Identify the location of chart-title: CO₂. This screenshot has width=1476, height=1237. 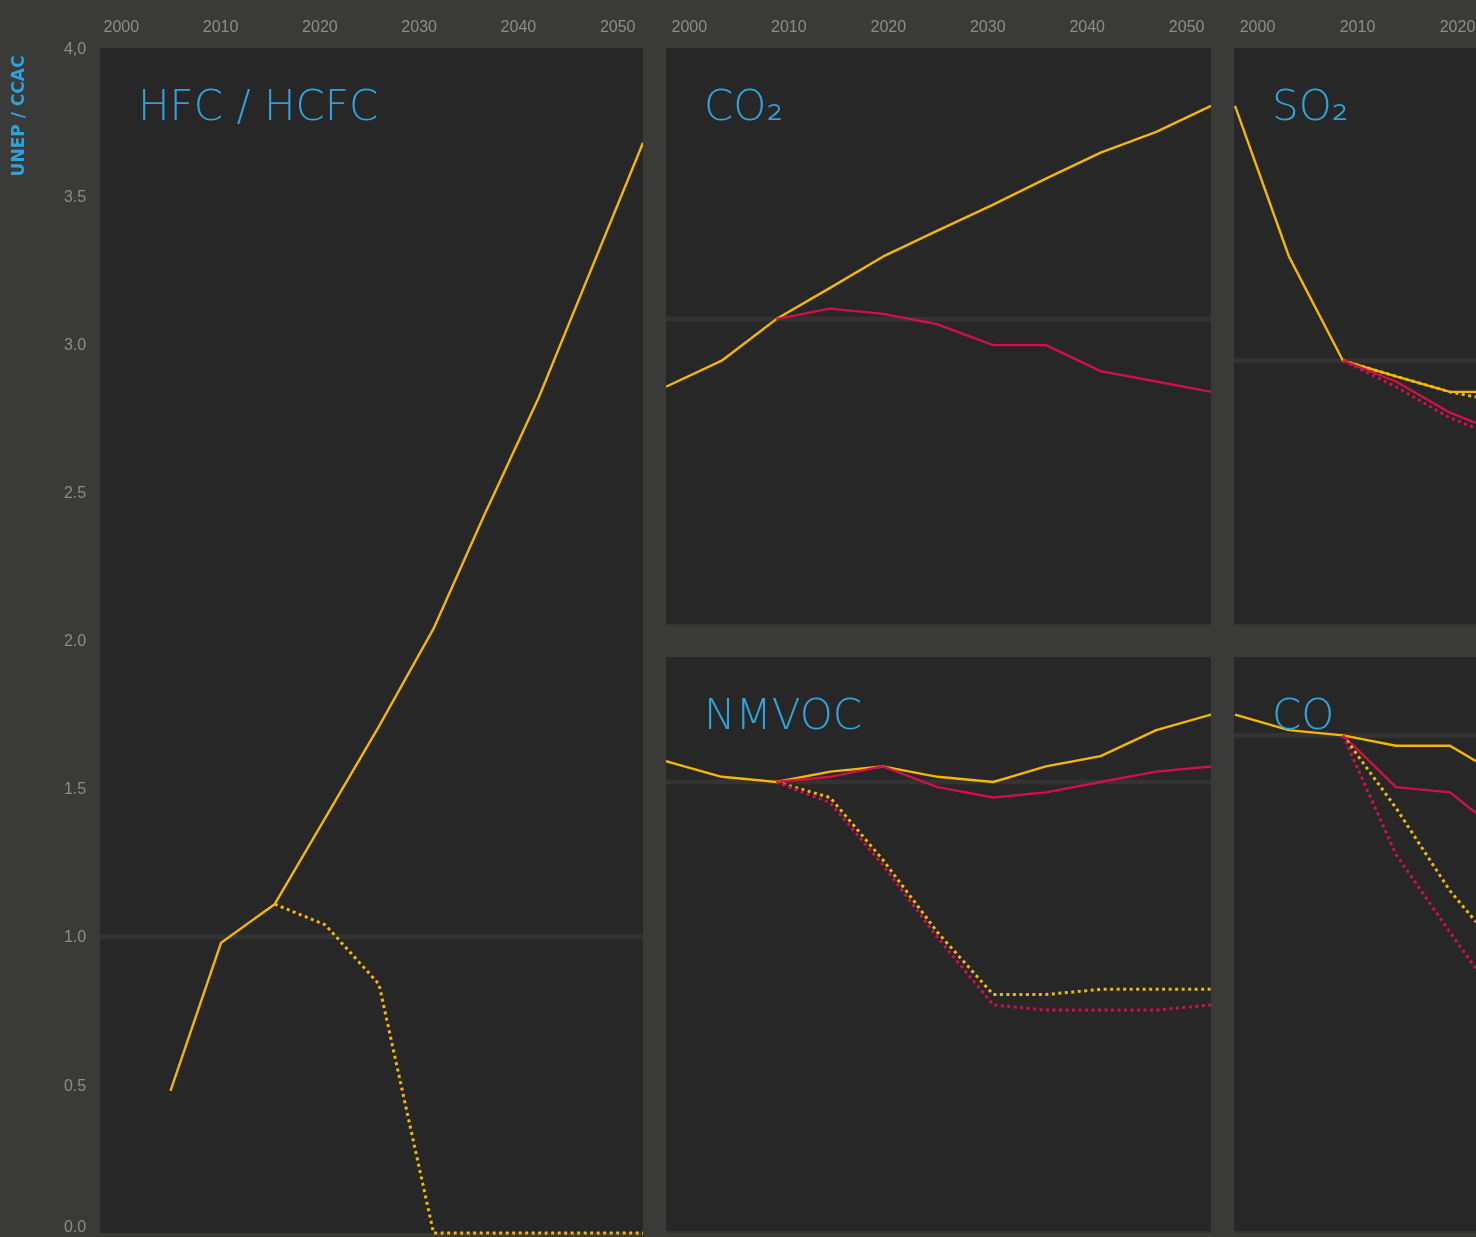
(744, 105).